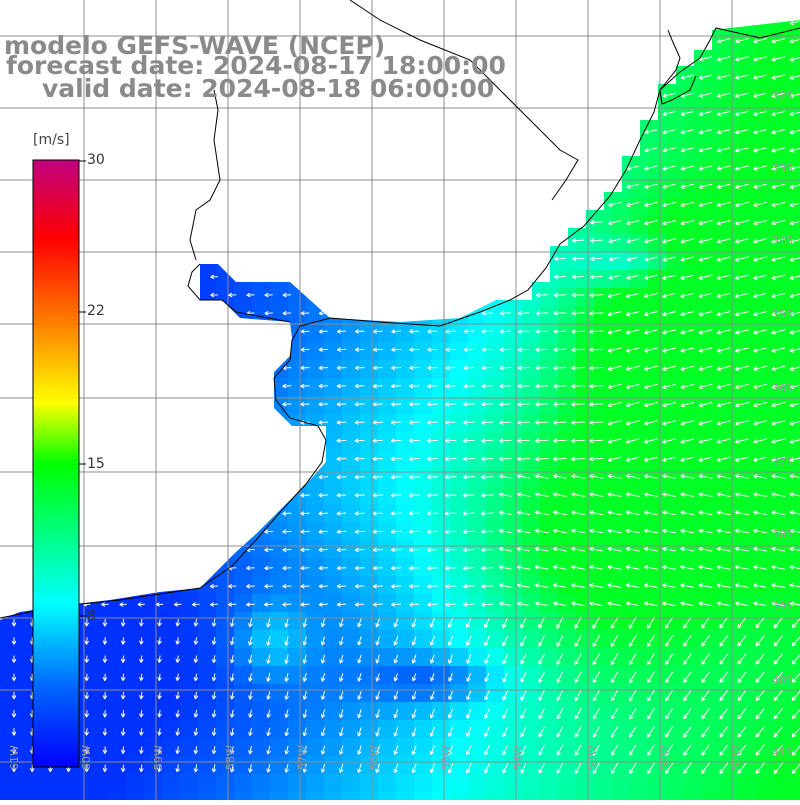 The image size is (800, 805). What do you see at coordinates (268, 88) in the screenshot?
I see `valid-date: valid date: 2024-08-18 06:00:00` at bounding box center [268, 88].